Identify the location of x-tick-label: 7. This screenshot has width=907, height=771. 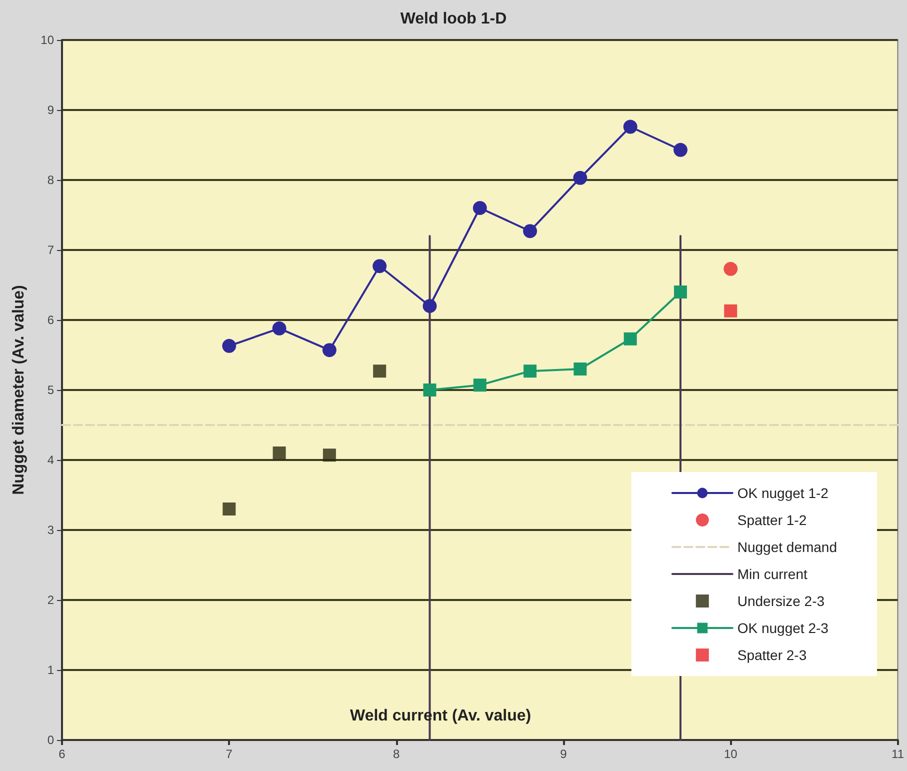
(229, 754).